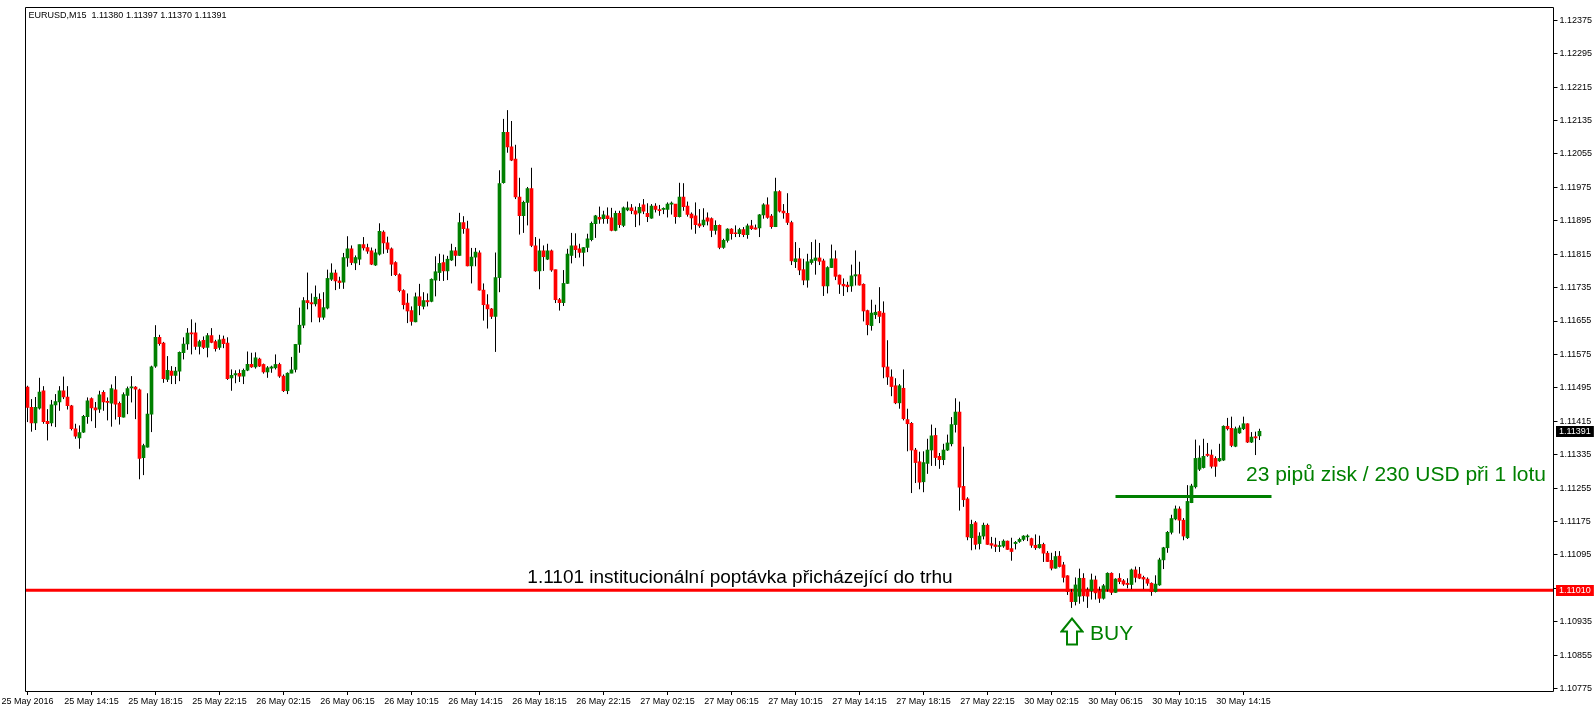 This screenshot has width=1596, height=714. What do you see at coordinates (1575, 320) in the screenshot?
I see `y-tick-label: 1.11655` at bounding box center [1575, 320].